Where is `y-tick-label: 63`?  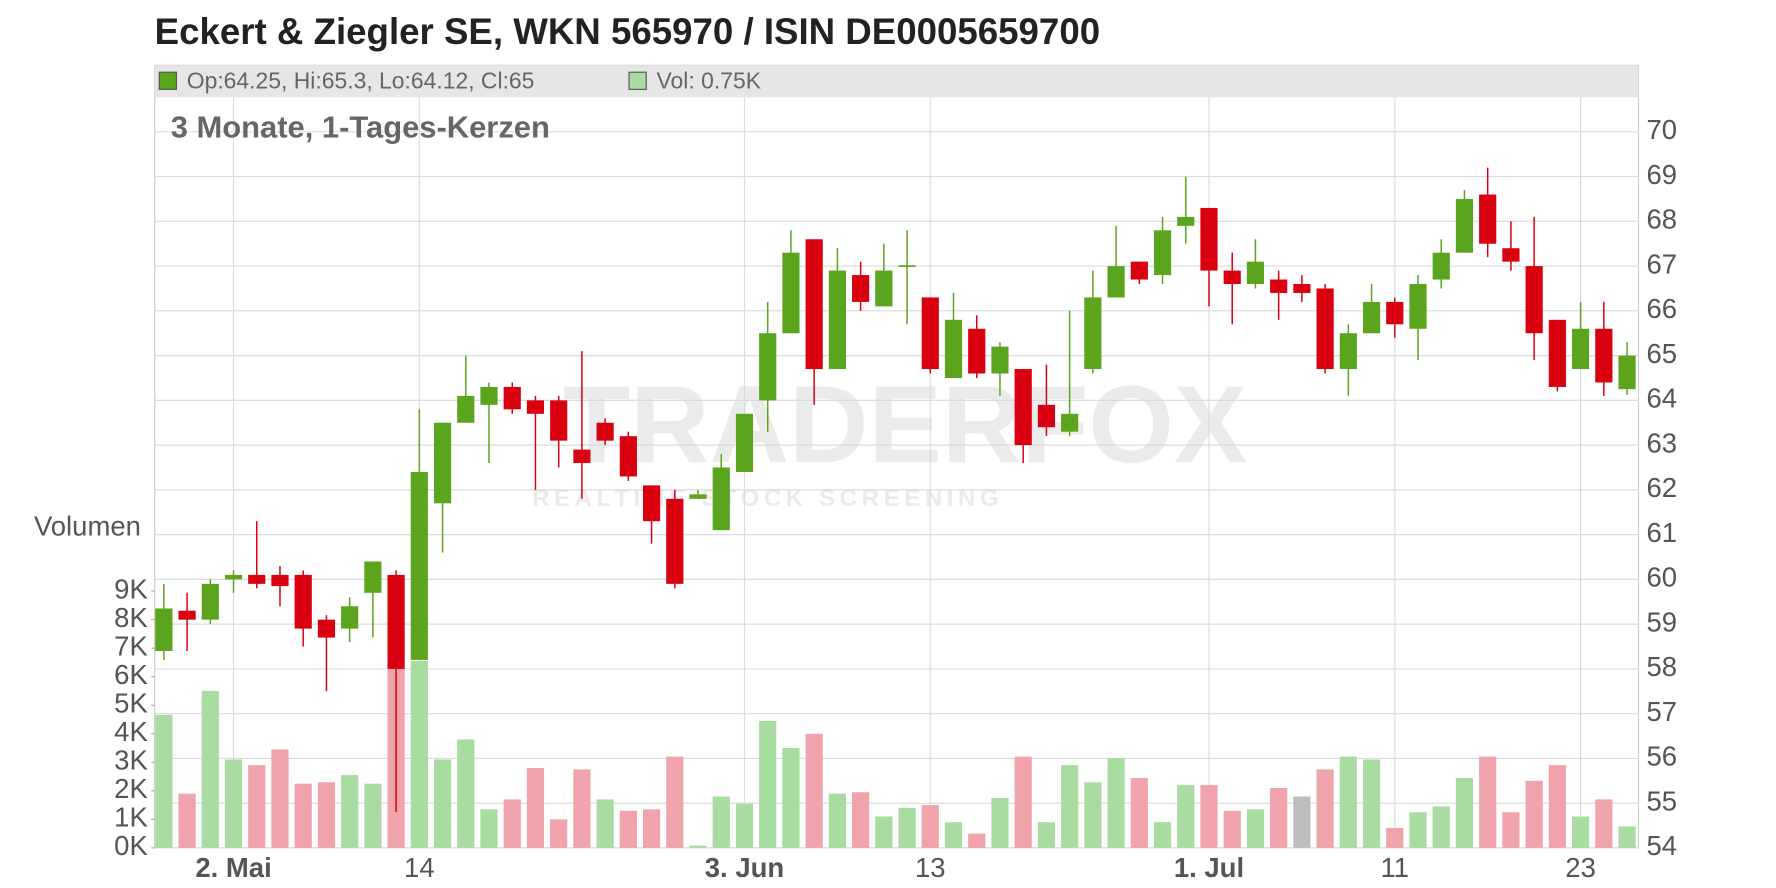 y-tick-label: 63 is located at coordinates (1662, 442).